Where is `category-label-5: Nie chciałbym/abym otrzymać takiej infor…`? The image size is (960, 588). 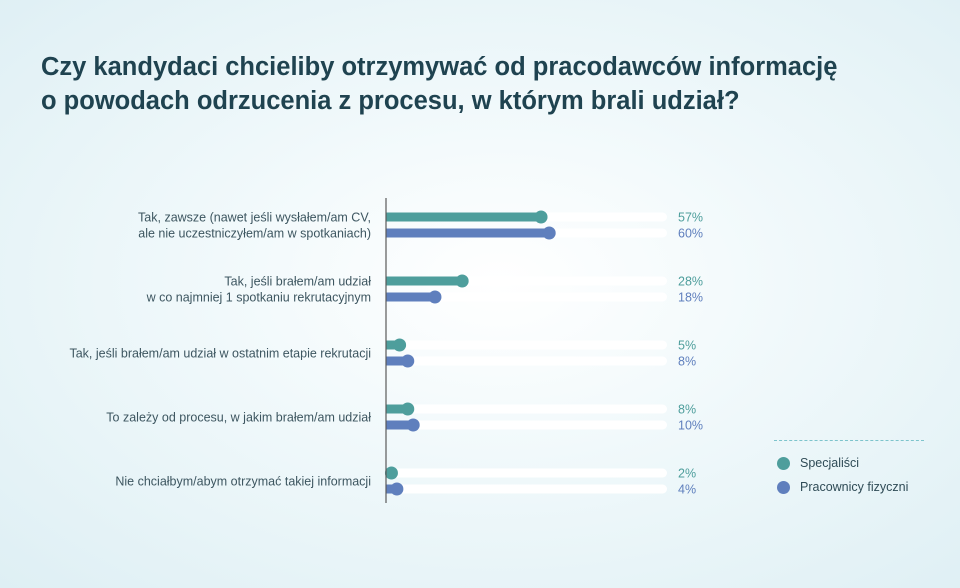
category-label-5: Nie chciałbym/abym otrzymać takiej infor… is located at coordinates (243, 482).